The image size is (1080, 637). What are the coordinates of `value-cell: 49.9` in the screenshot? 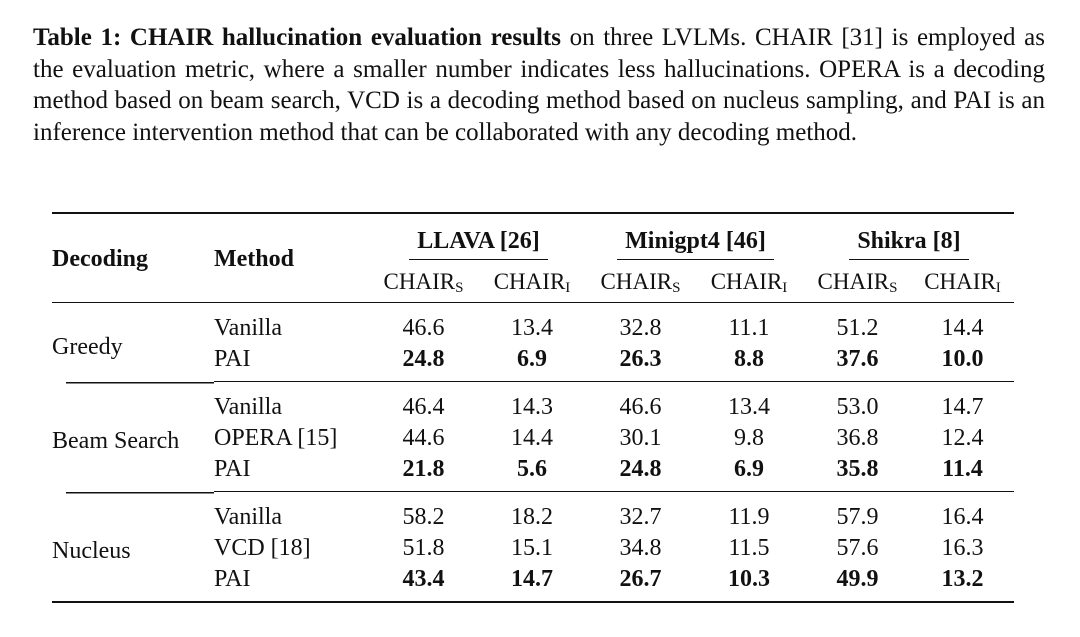 It's located at (857, 579).